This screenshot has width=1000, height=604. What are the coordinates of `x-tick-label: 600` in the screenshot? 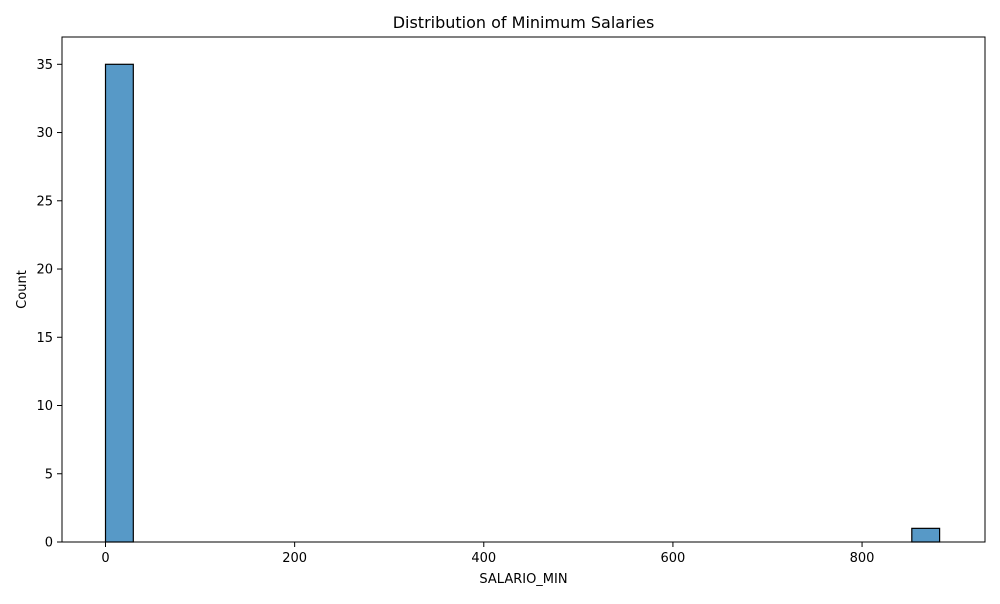 It's located at (673, 558).